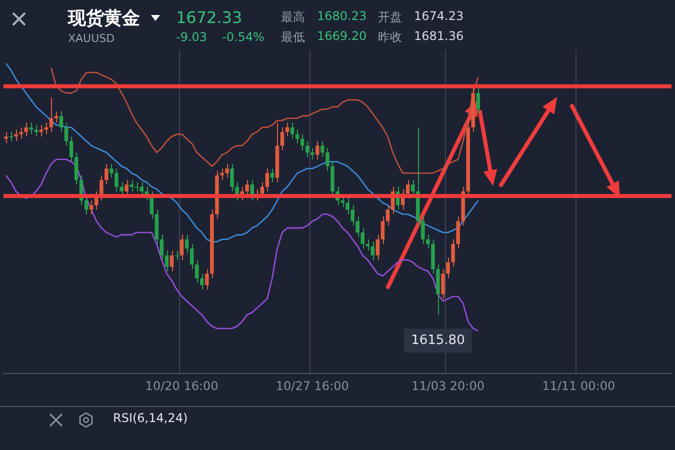  What do you see at coordinates (181, 385) in the screenshot?
I see `x-tick-label: 10/20 16:00` at bounding box center [181, 385].